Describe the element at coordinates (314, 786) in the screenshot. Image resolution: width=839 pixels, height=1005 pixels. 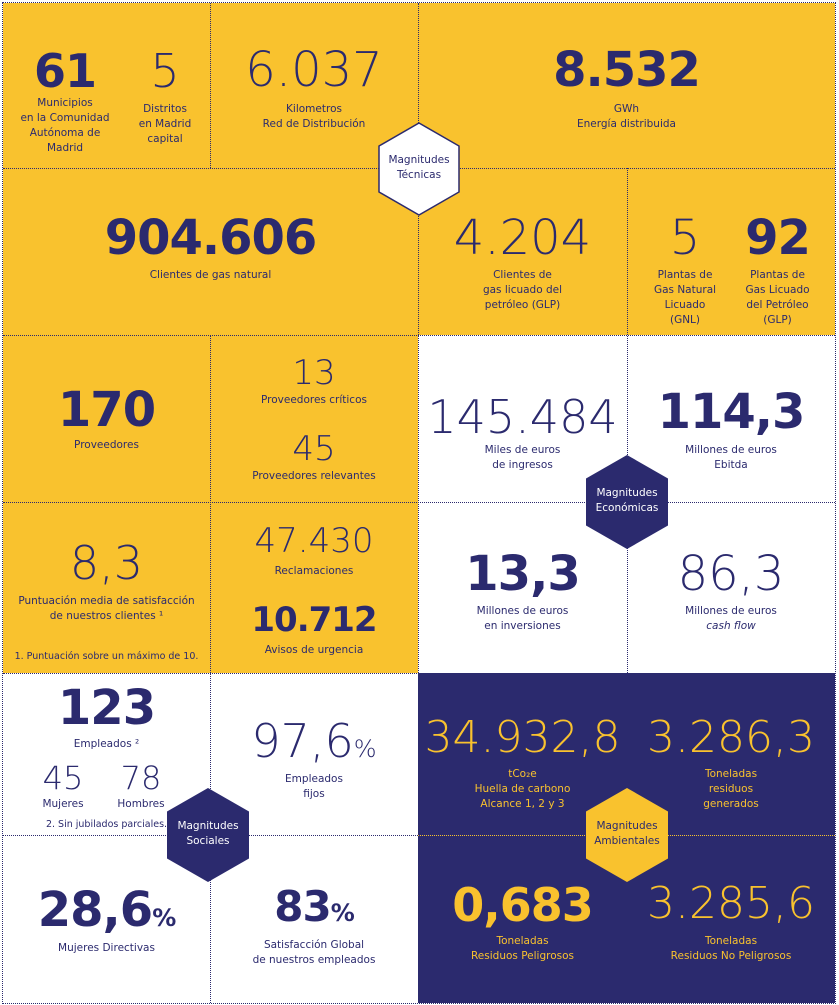
I see `empleados-fijos-label: Empleados fijos` at that location.